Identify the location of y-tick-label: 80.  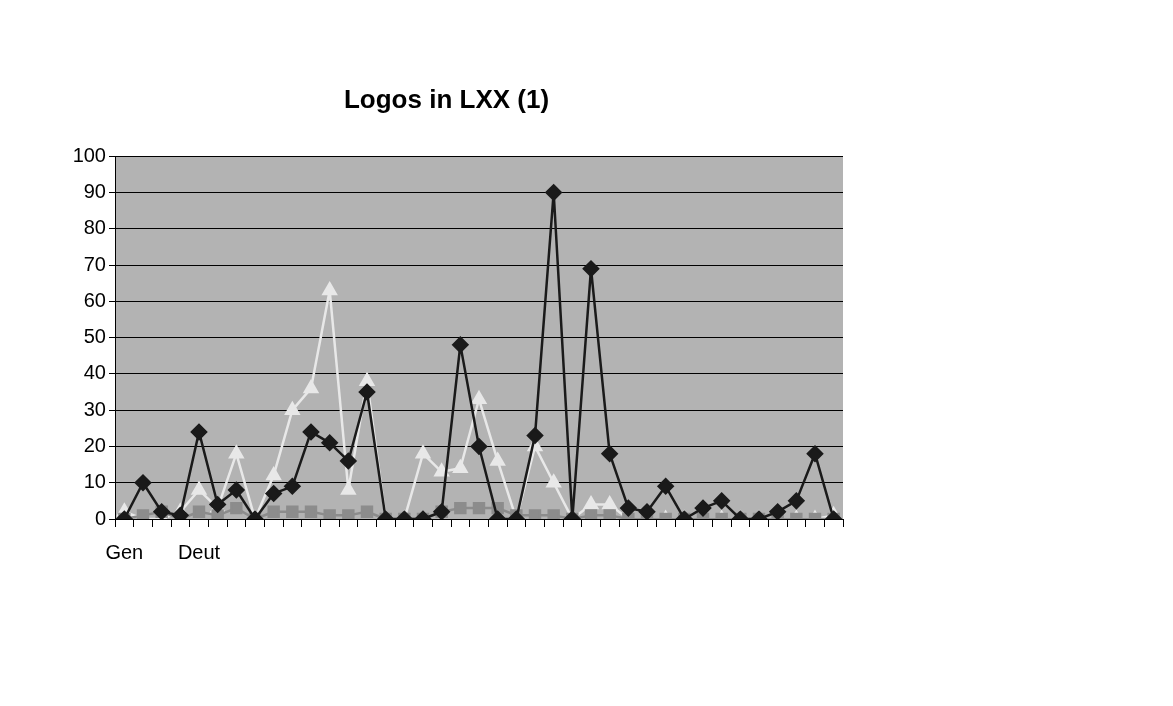
(94, 227).